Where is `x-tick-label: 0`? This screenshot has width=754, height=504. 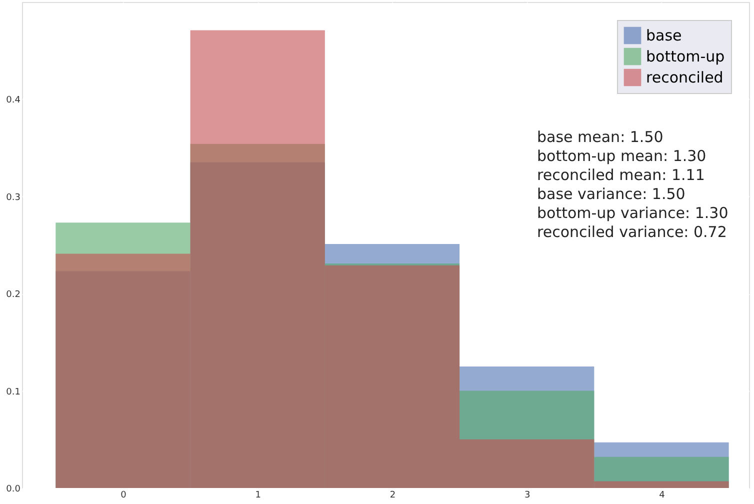 x-tick-label: 0 is located at coordinates (123, 495).